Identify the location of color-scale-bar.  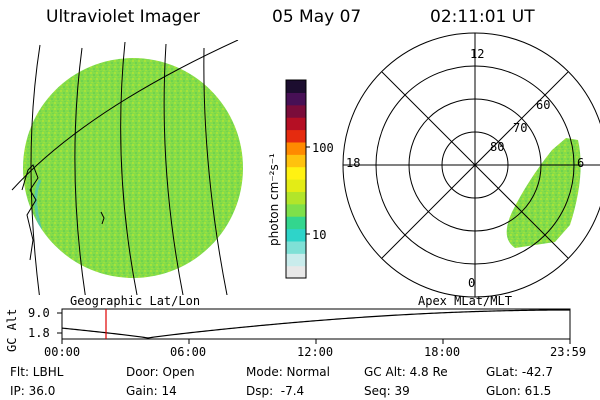
(296, 179).